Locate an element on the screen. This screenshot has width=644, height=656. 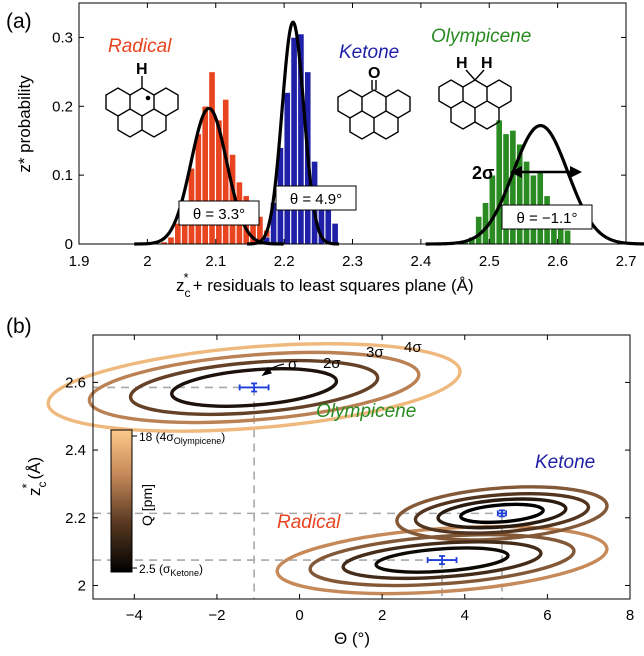
two-sigma-arrow is located at coordinates (546, 172).